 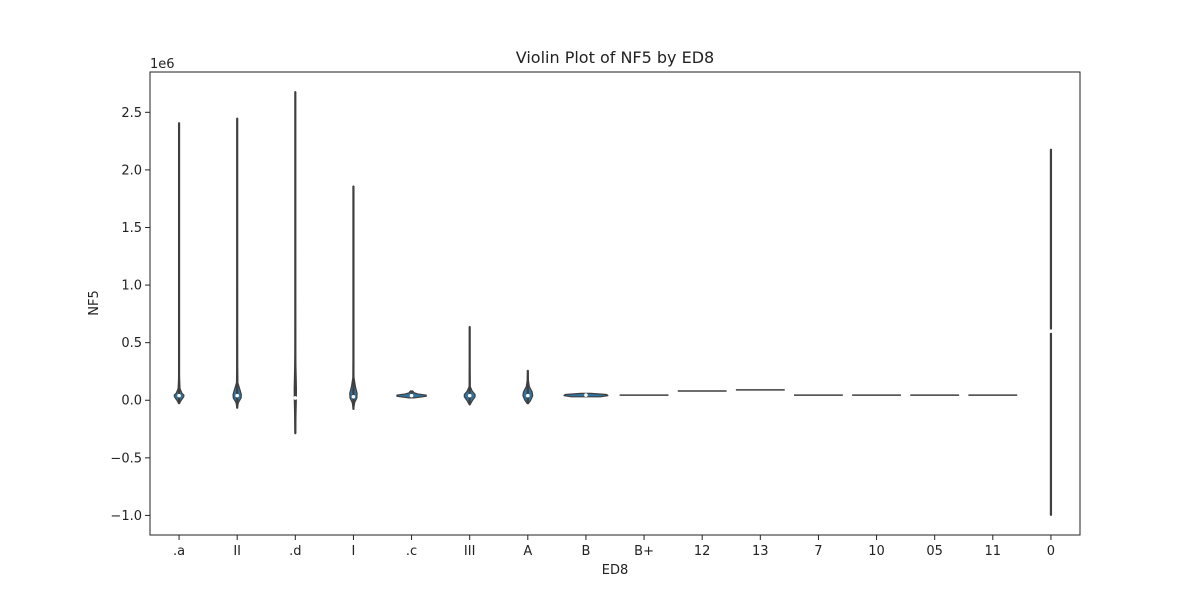 What do you see at coordinates (702, 551) in the screenshot?
I see `x-tick-label: 12` at bounding box center [702, 551].